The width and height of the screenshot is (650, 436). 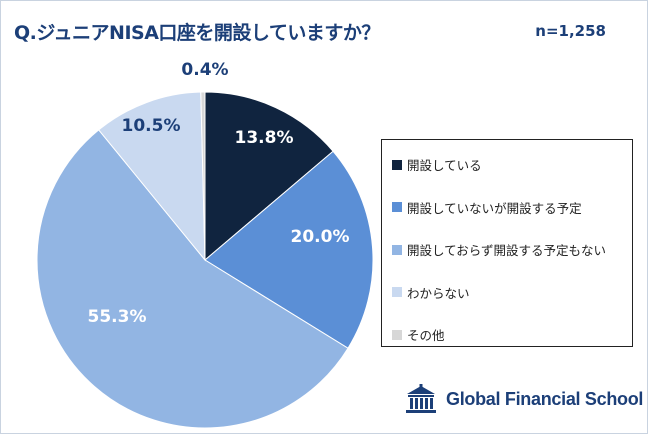 I want to click on school-building-icon, so click(x=421, y=398).